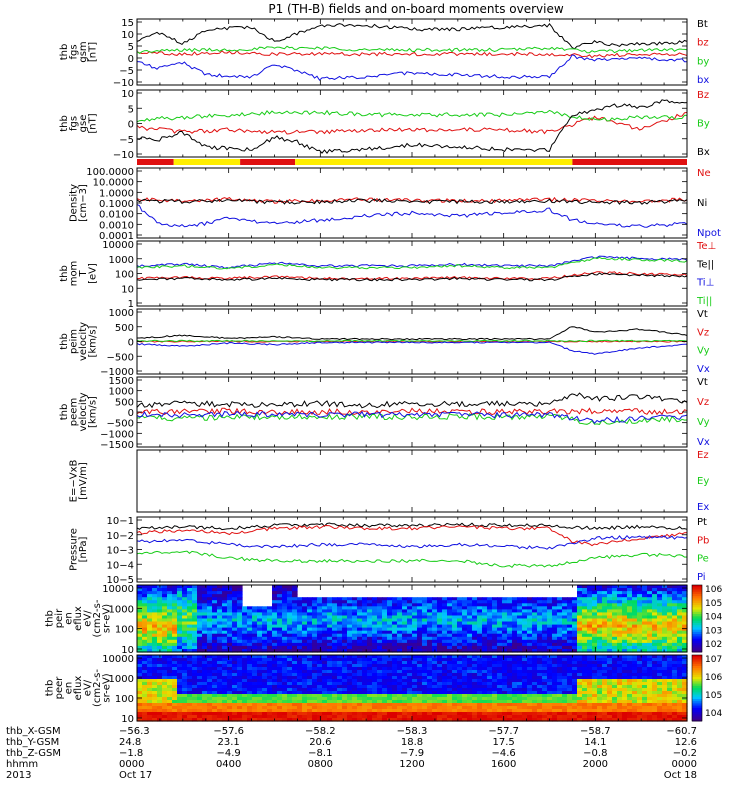 This screenshot has height=804, width=750. Describe the element at coordinates (703, 559) in the screenshot. I see `pressure-legend-green: Pe` at that location.